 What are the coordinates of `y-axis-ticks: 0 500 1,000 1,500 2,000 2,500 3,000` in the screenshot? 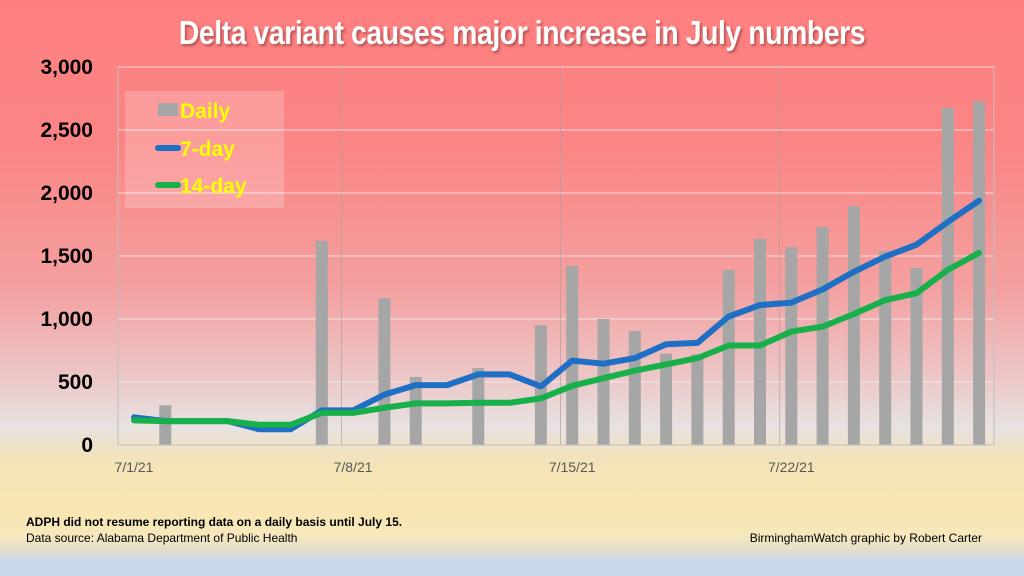 It's located at (66, 256).